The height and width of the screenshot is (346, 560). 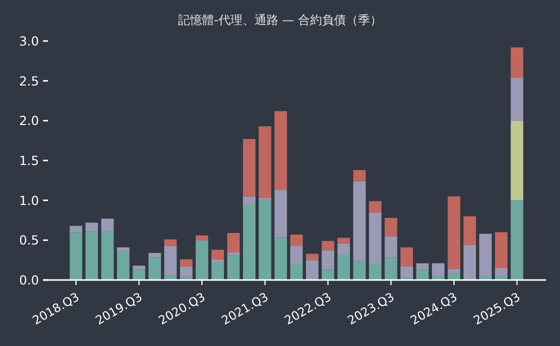 What do you see at coordinates (29, 160) in the screenshot?
I see `y-tick-label: 1.5` at bounding box center [29, 160].